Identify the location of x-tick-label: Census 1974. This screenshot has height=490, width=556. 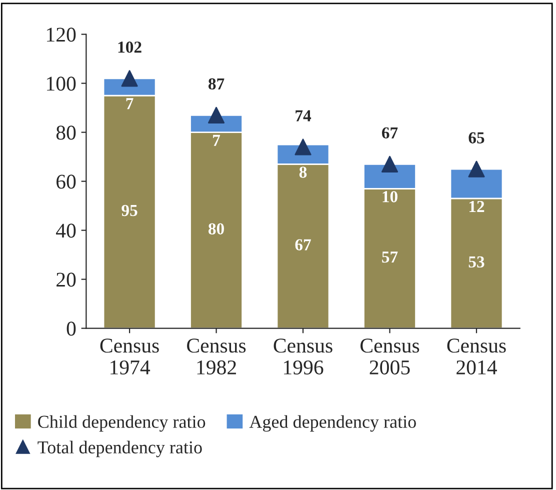
(129, 356).